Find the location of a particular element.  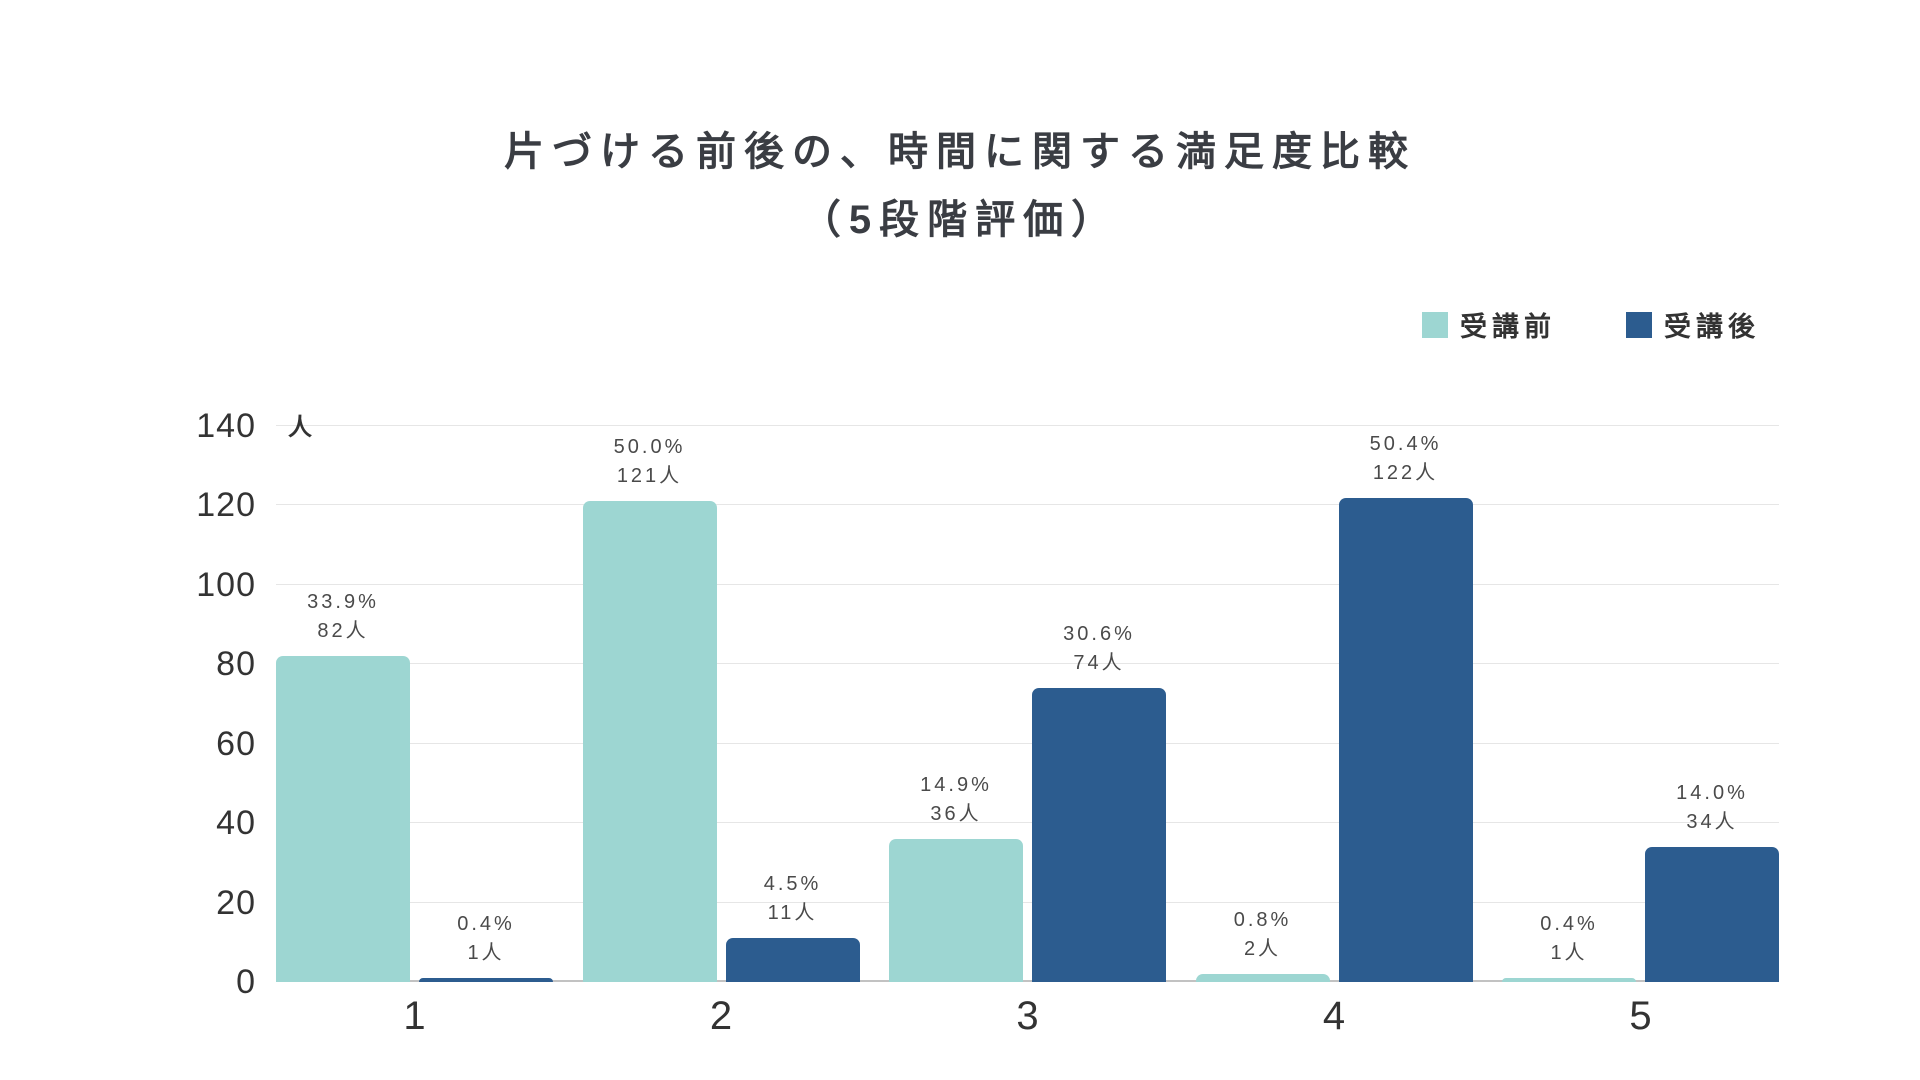

bar-slot-after-3: 30.6% 74人 is located at coordinates (1099, 704).